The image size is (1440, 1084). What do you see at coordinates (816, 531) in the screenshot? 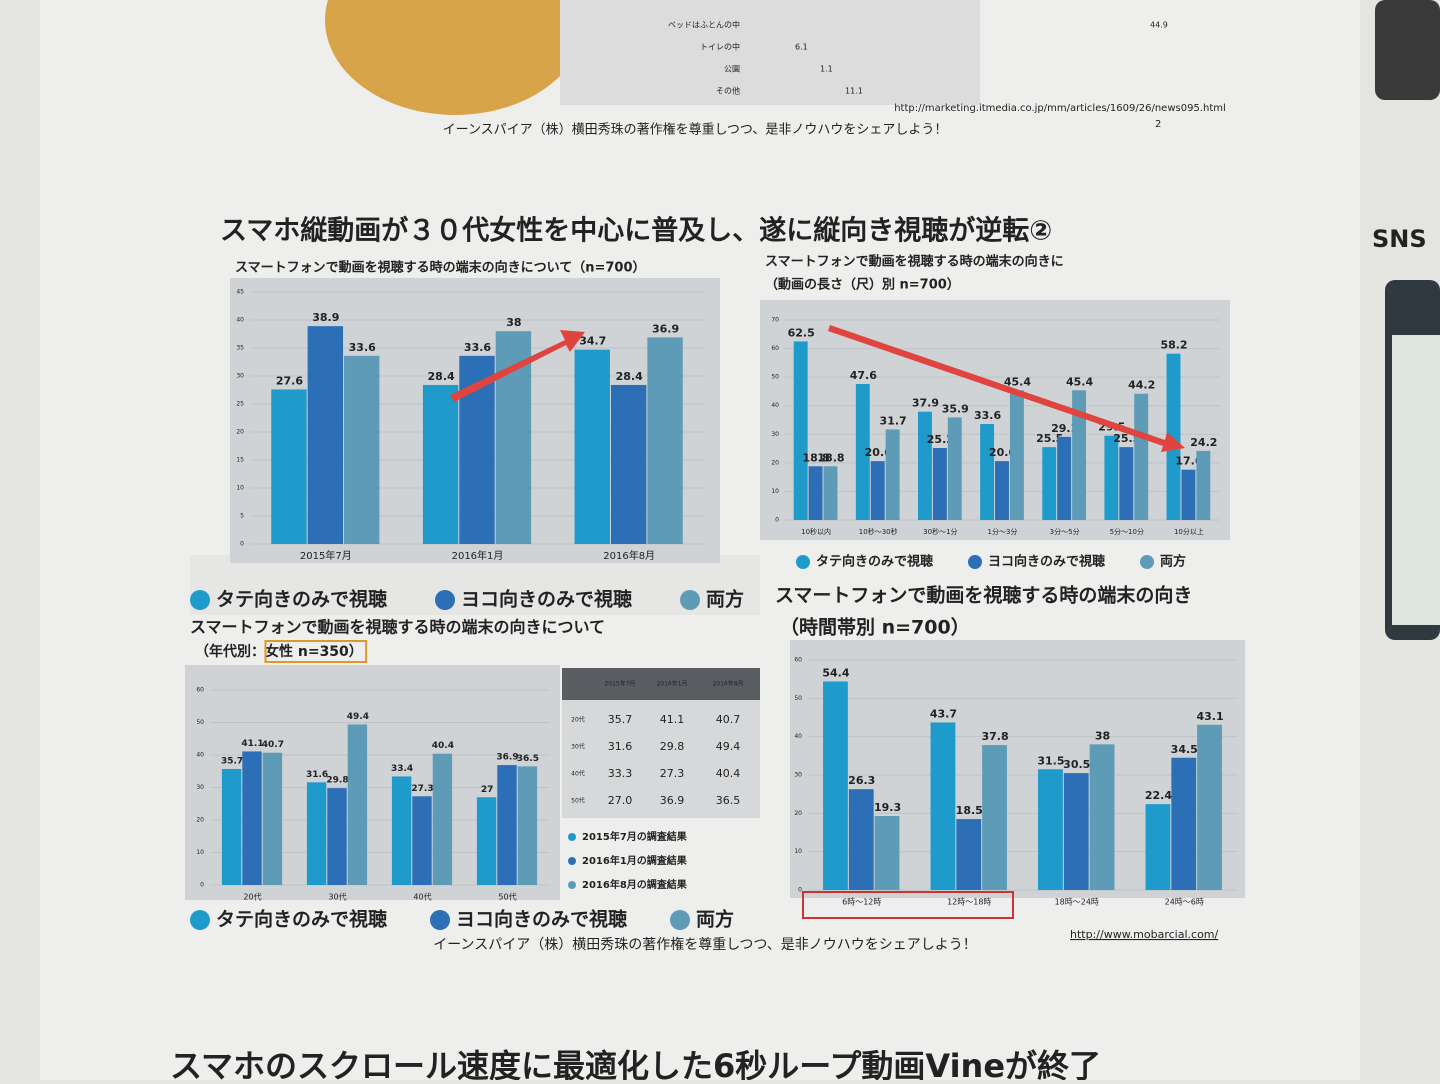
I see `x-tick-label: 10秒以内` at bounding box center [816, 531].